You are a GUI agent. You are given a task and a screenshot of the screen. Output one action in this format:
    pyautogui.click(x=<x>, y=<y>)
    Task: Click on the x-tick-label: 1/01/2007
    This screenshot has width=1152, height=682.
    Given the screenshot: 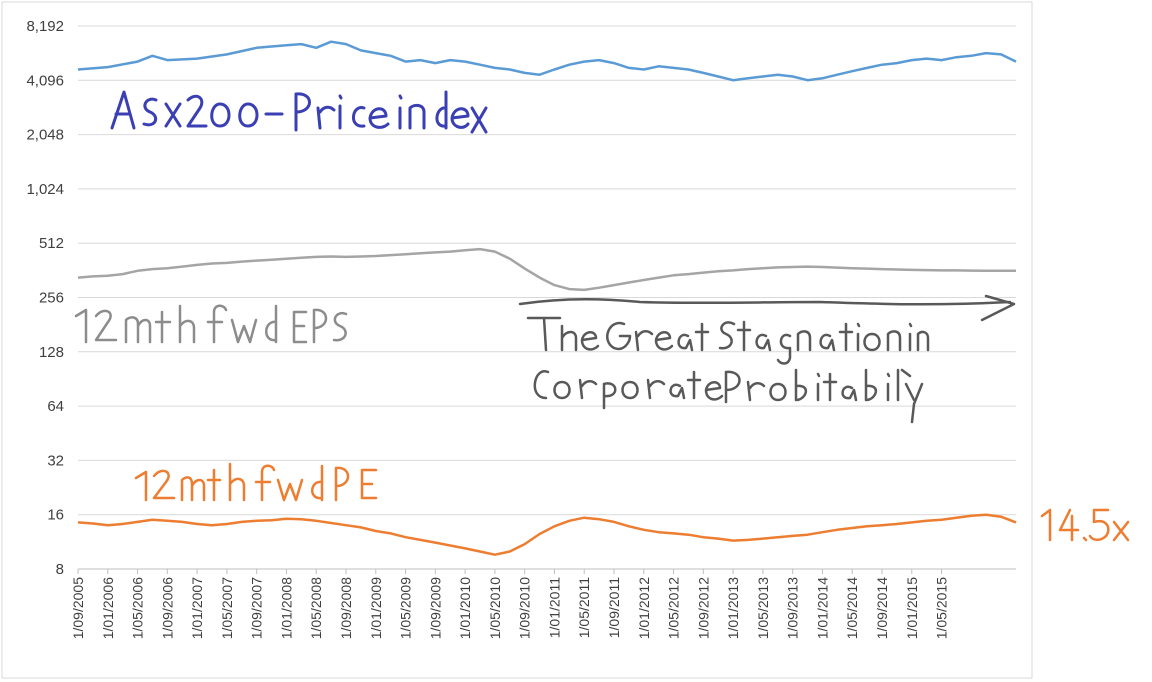 What is the action you would take?
    pyautogui.click(x=197, y=608)
    